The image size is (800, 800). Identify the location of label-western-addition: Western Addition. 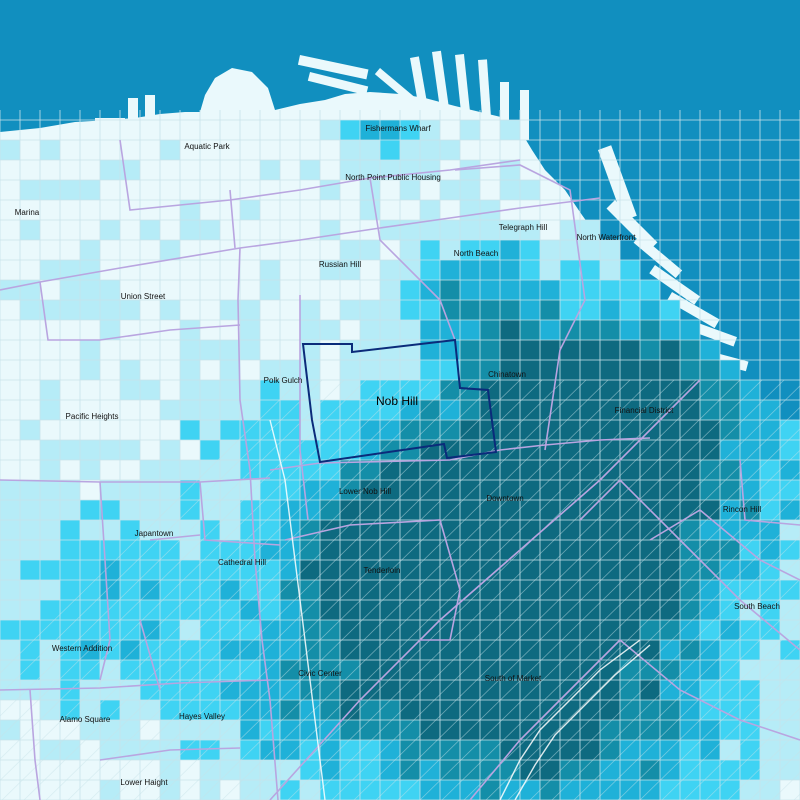
(82, 648).